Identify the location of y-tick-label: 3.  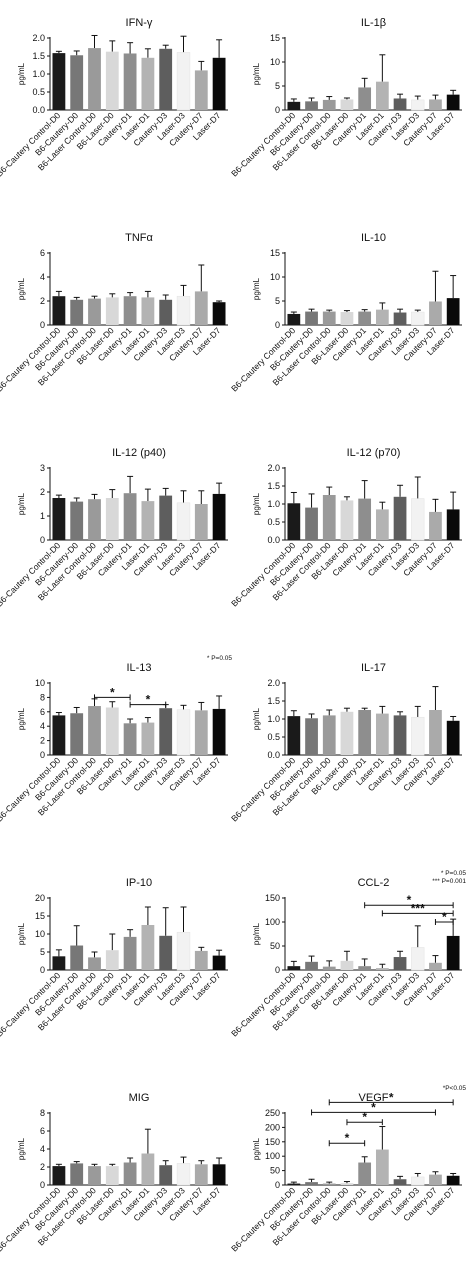
(42, 468).